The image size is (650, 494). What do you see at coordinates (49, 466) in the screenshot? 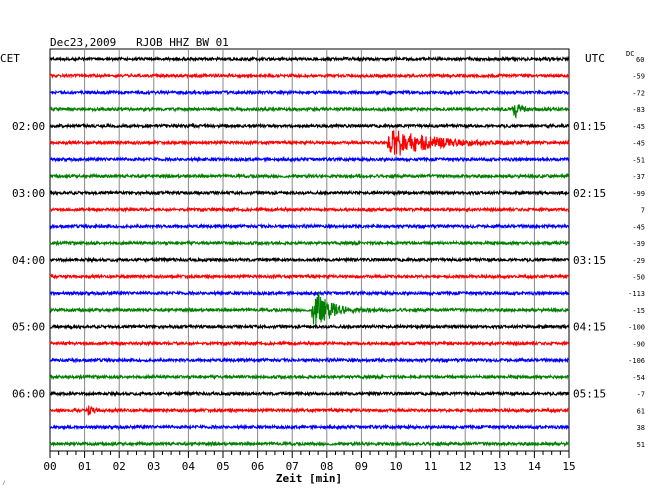
I see `x-tick-label-00: 00` at bounding box center [49, 466].